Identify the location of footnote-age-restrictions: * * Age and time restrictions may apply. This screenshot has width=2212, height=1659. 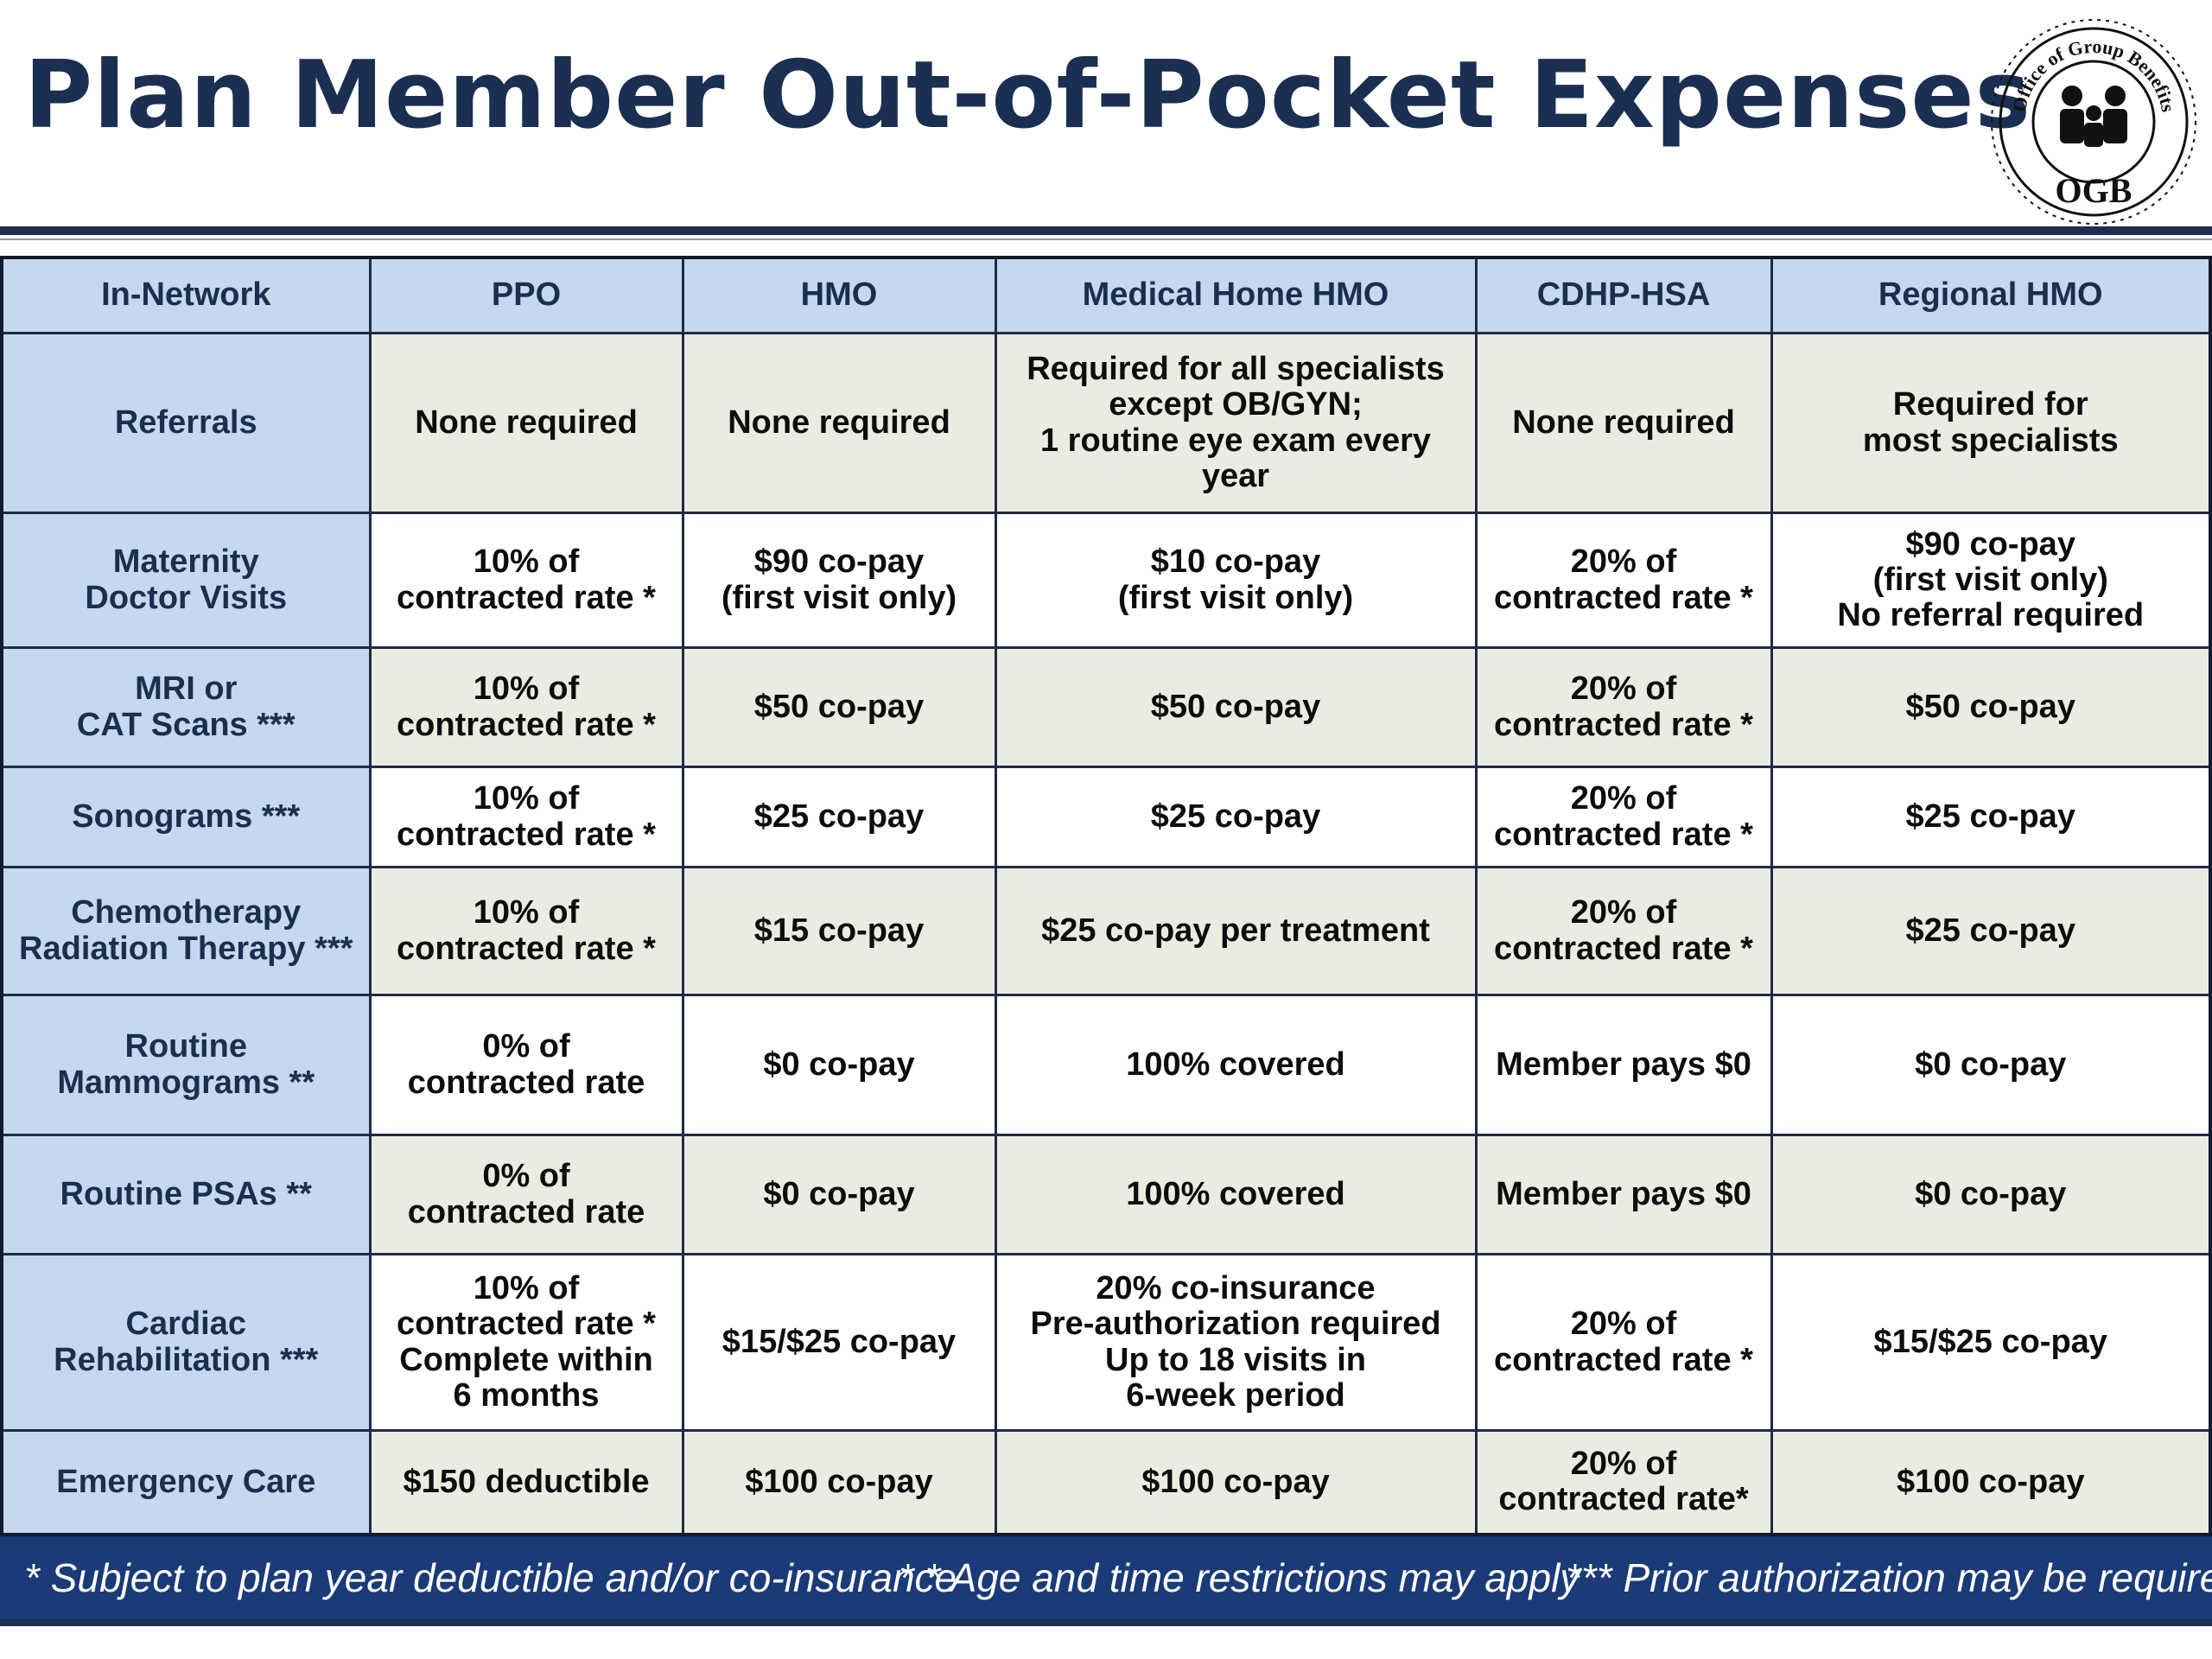
(1239, 1577).